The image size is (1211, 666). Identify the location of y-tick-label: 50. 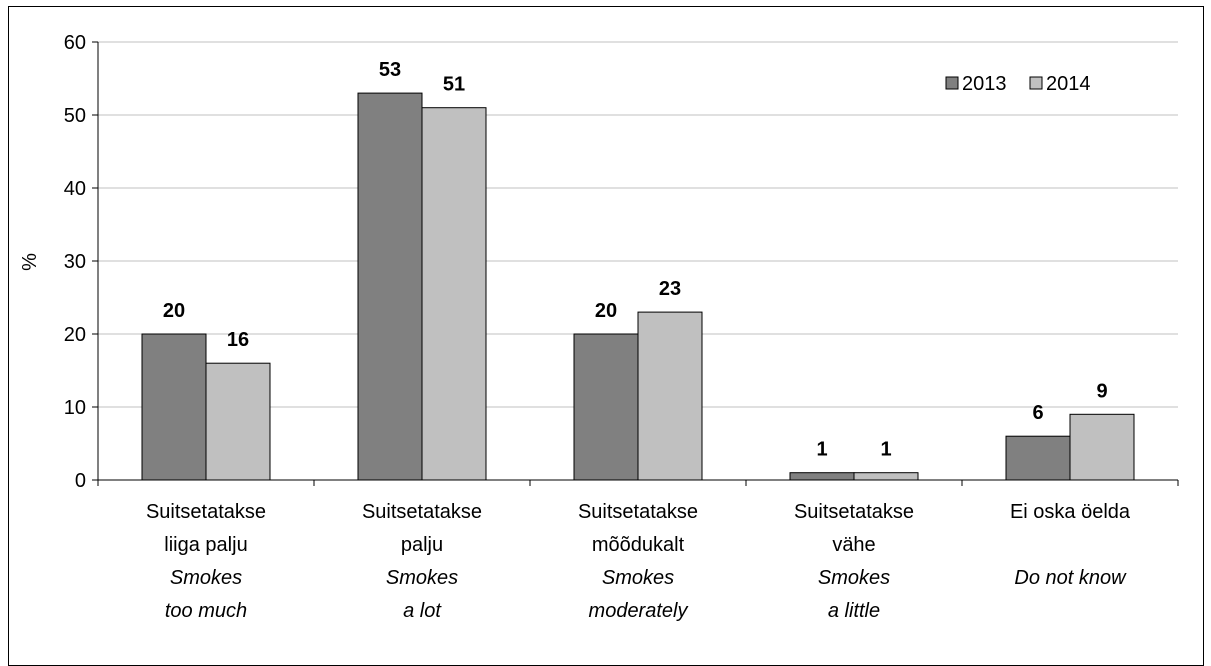
(75, 116).